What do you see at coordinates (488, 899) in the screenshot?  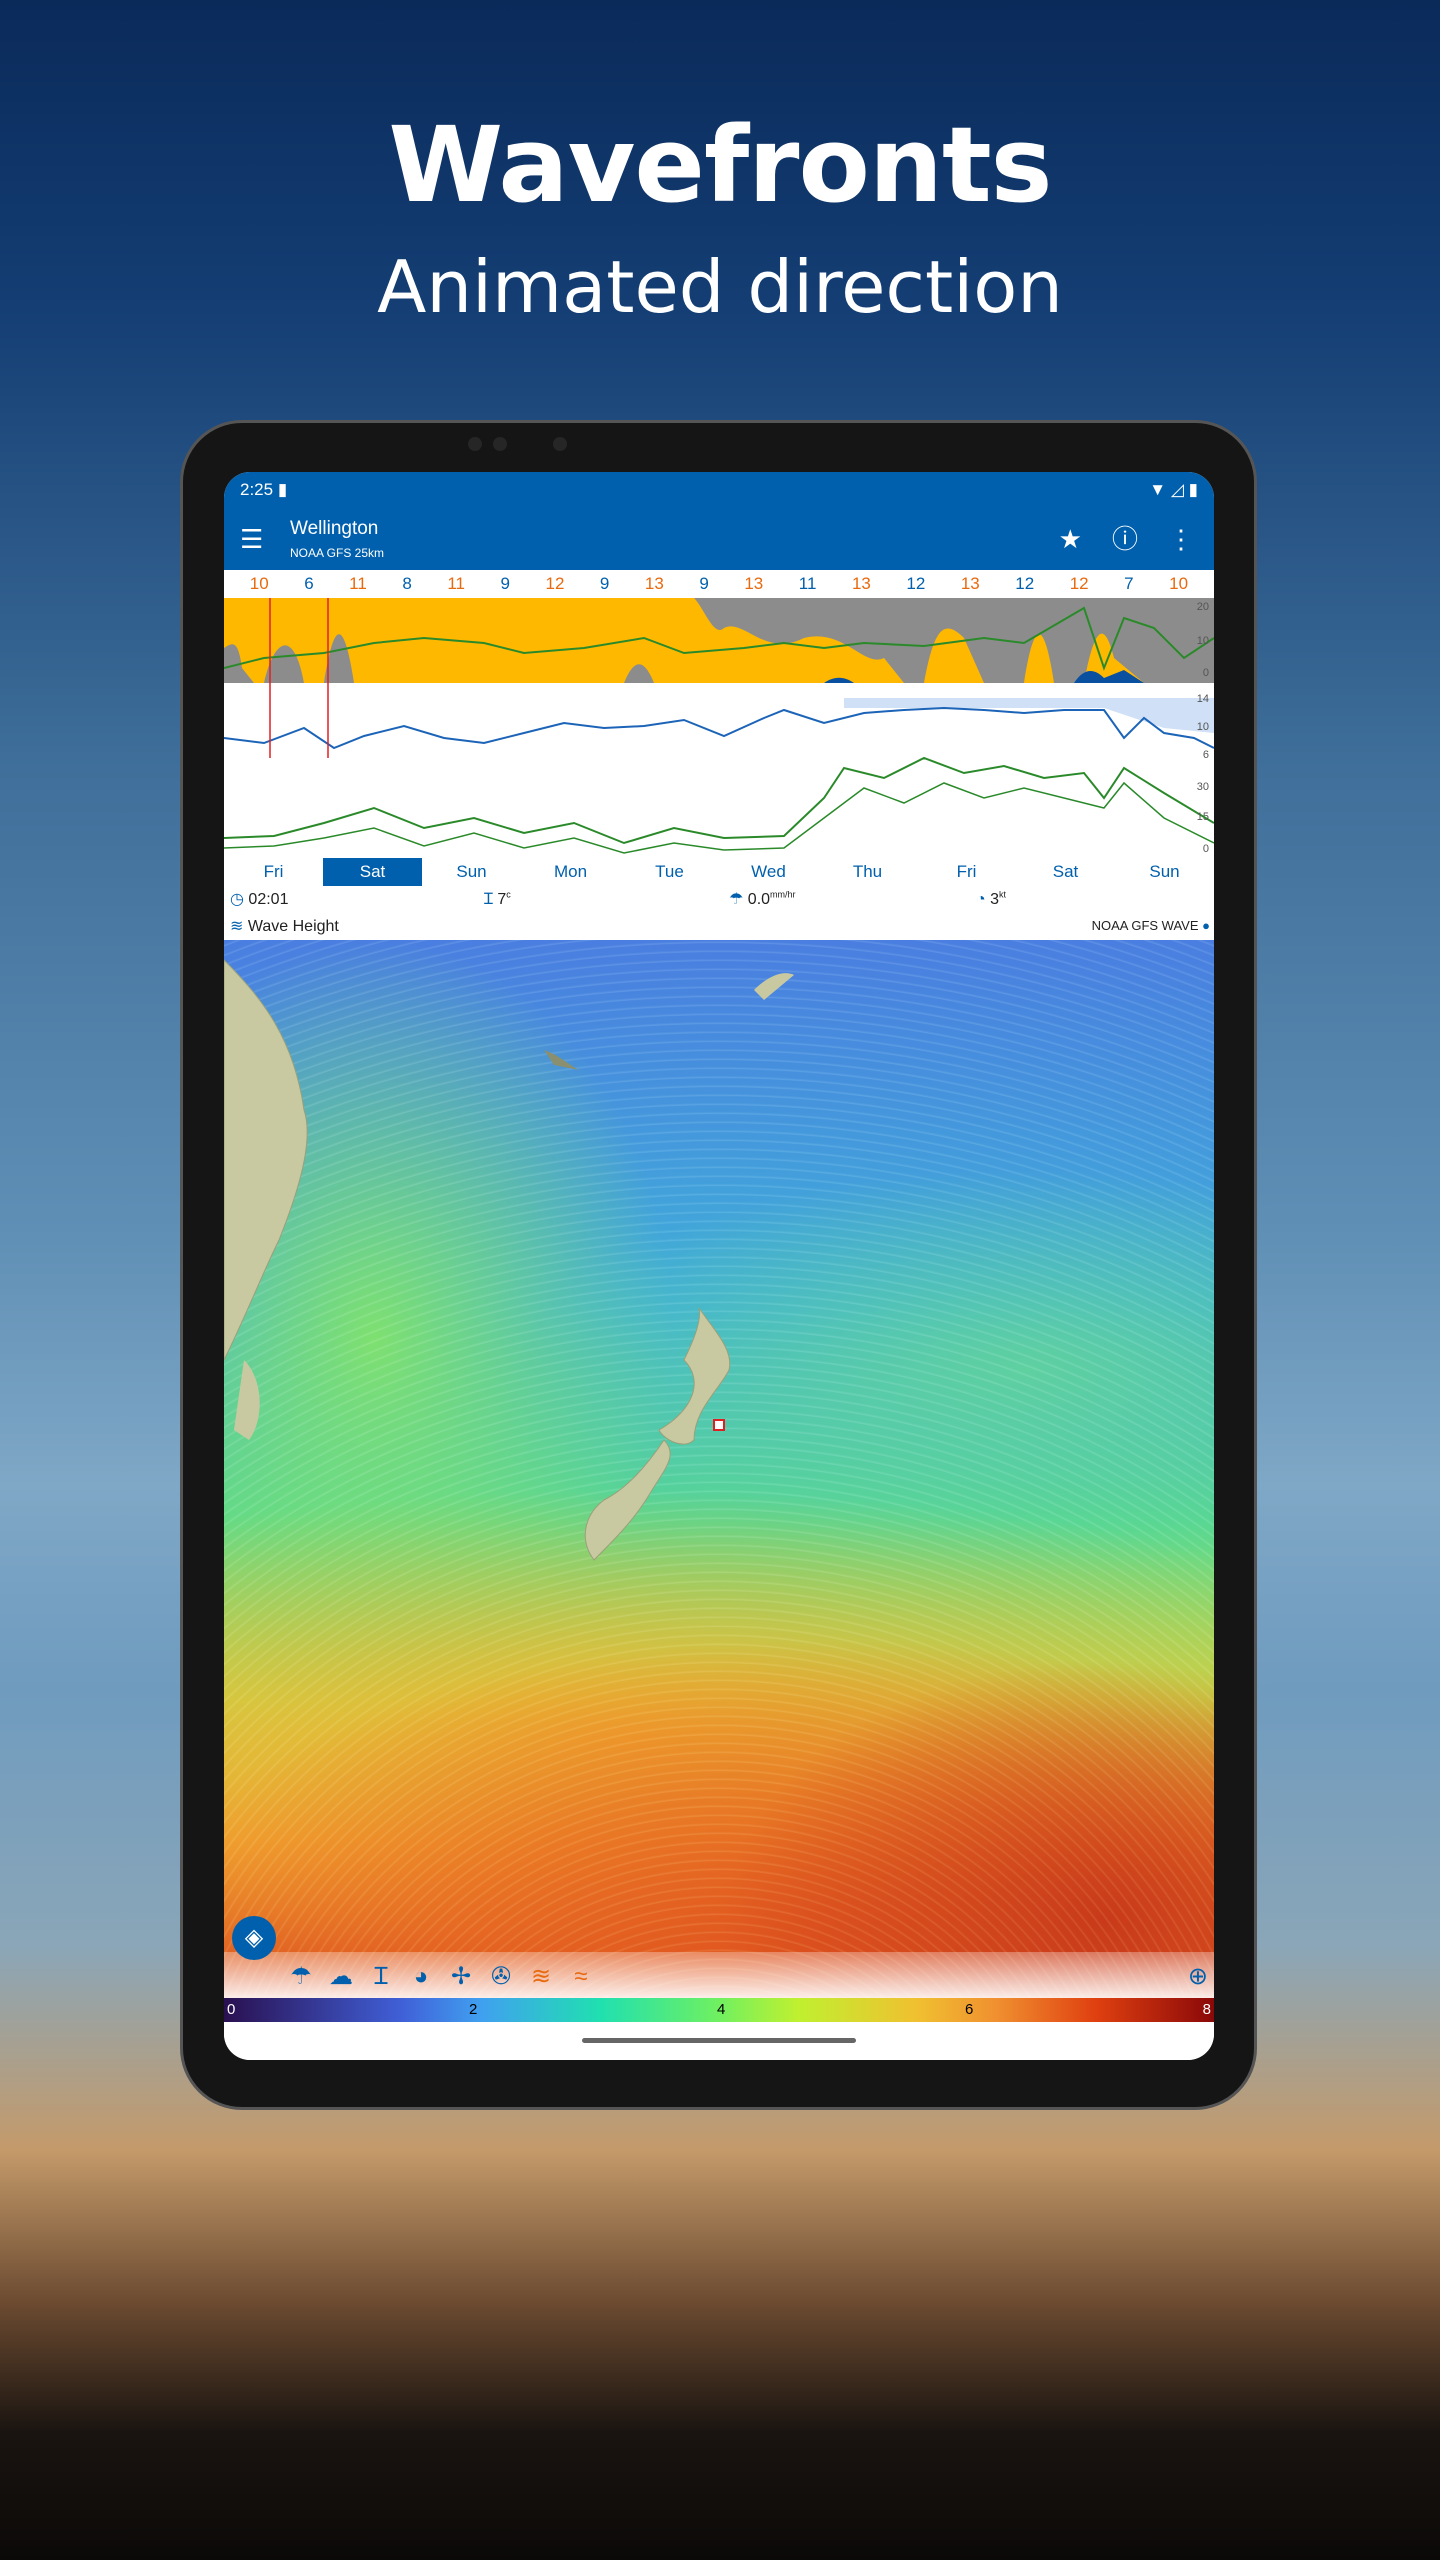 I see `thermometer-icon: Ɪ` at bounding box center [488, 899].